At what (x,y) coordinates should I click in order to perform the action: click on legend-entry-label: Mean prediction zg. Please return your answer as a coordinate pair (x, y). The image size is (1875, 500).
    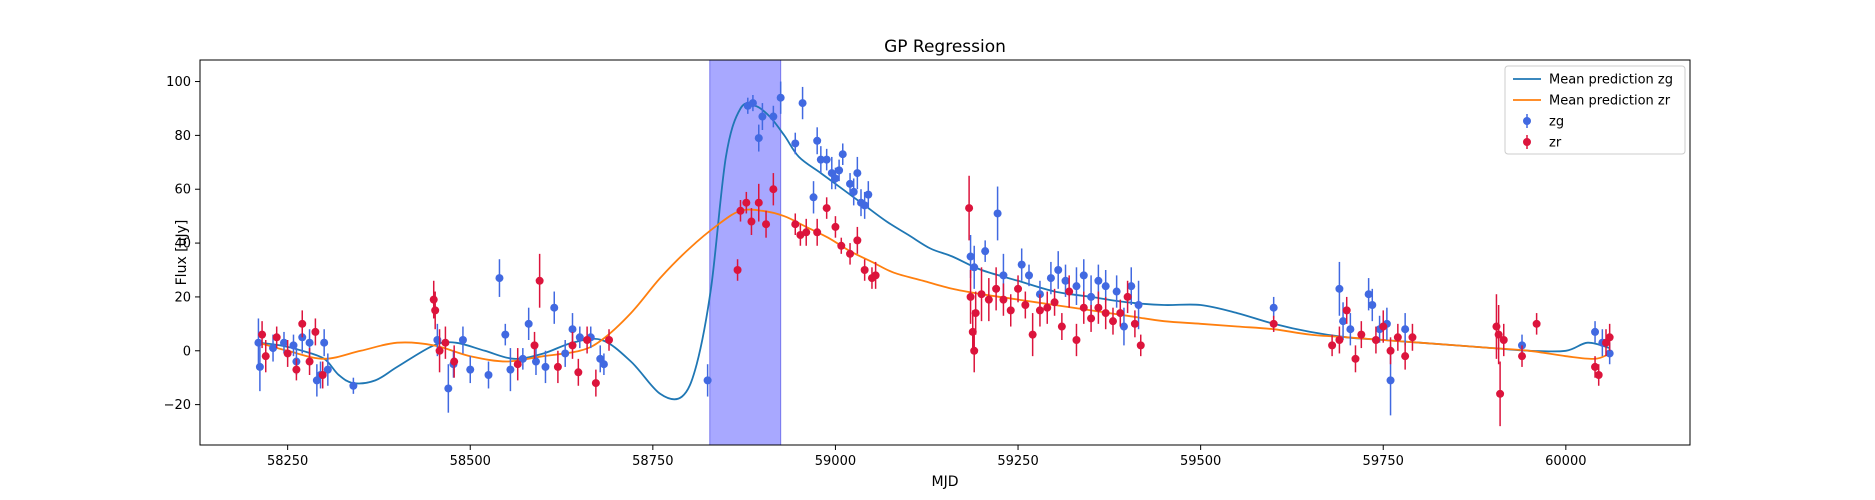
    Looking at the image, I should click on (1611, 80).